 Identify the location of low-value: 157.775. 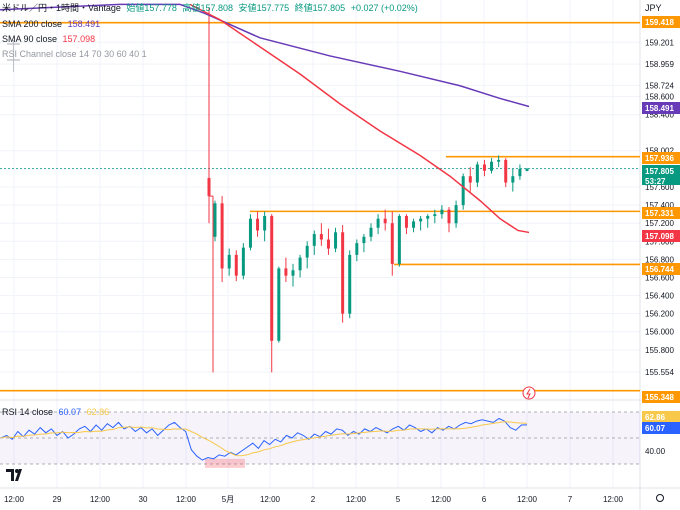
(273, 8).